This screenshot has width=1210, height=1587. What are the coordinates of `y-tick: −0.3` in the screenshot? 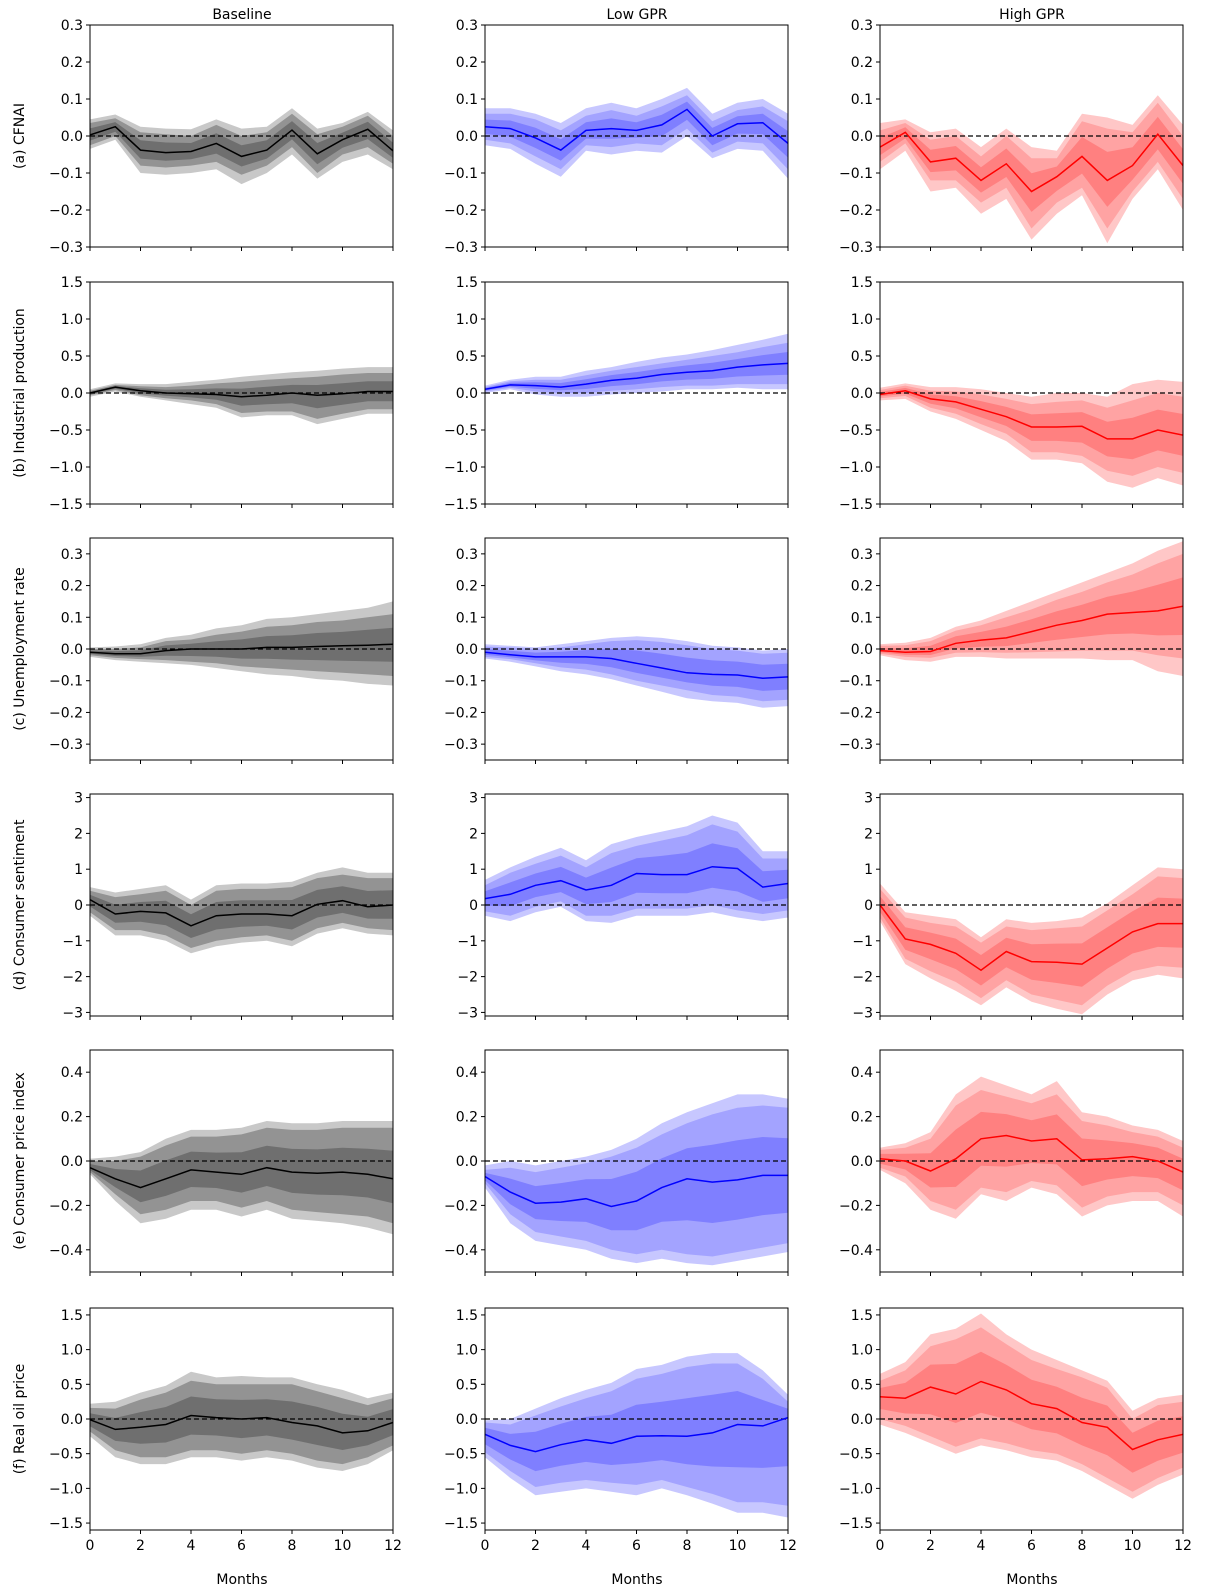 It's located at (859, 248).